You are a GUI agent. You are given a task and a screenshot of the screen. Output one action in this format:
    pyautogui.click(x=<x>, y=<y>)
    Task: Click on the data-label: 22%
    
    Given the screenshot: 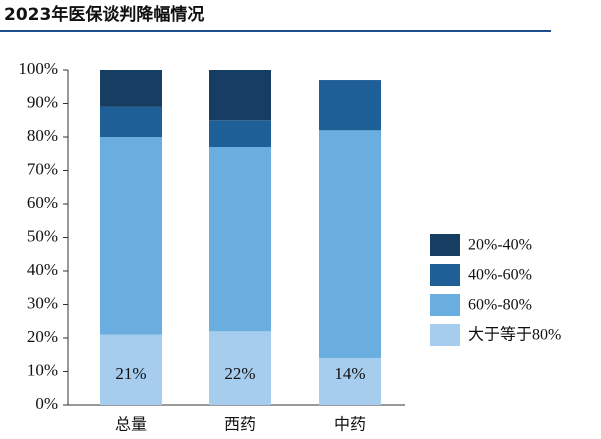 What is the action you would take?
    pyautogui.click(x=239, y=373)
    